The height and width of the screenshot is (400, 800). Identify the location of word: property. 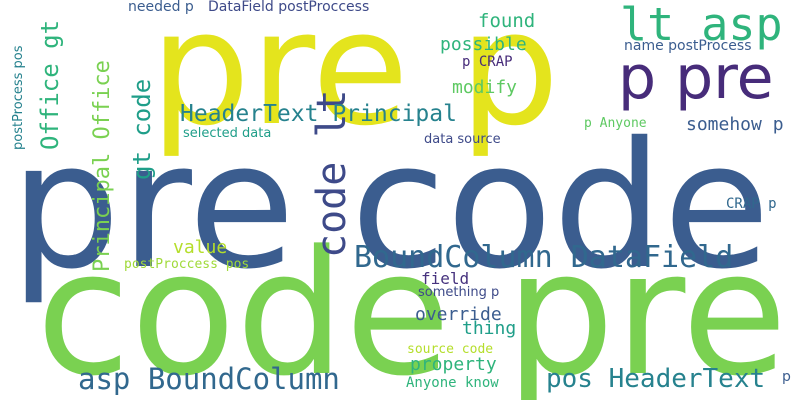
(453, 365).